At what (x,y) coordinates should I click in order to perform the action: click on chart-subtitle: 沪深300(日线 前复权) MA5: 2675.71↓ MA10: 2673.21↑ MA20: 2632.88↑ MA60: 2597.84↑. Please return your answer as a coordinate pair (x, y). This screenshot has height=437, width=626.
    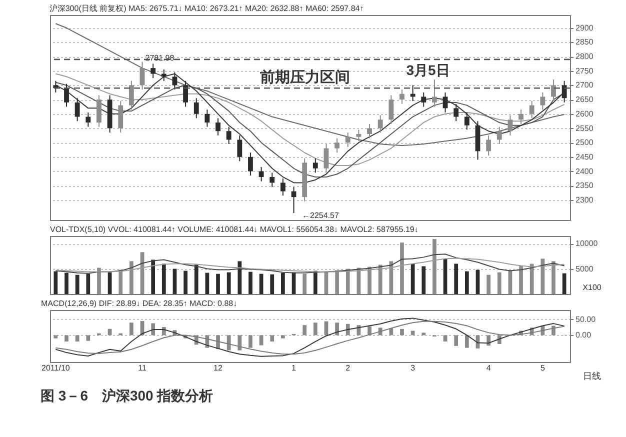
    Looking at the image, I should click on (206, 8).